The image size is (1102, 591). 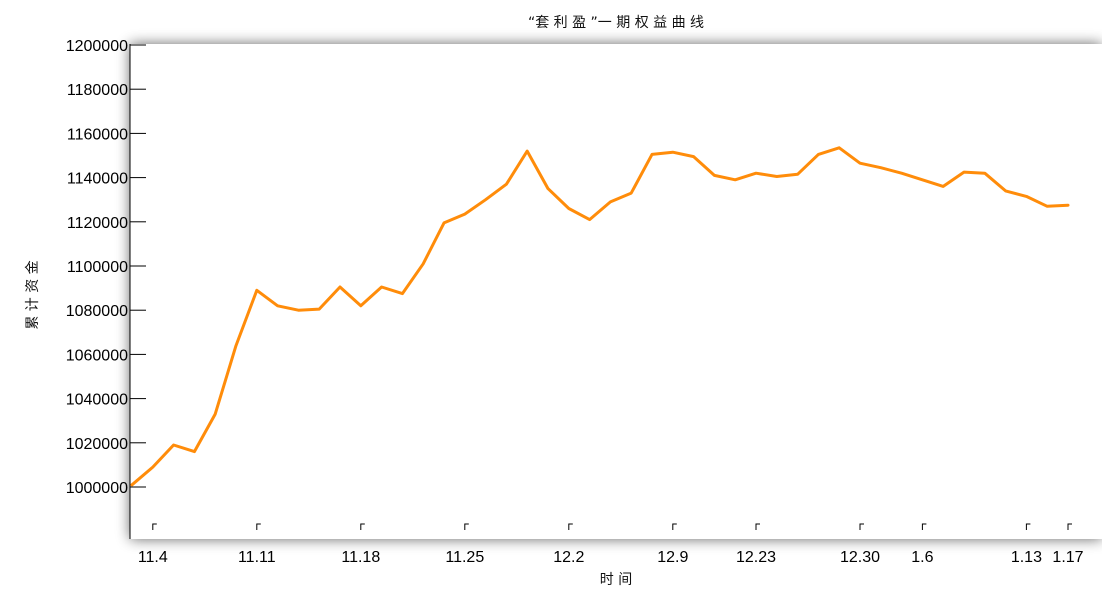 What do you see at coordinates (616, 23) in the screenshot?
I see `chart-title: “套 利 盈 ”一 期 权 益 曲 线` at bounding box center [616, 23].